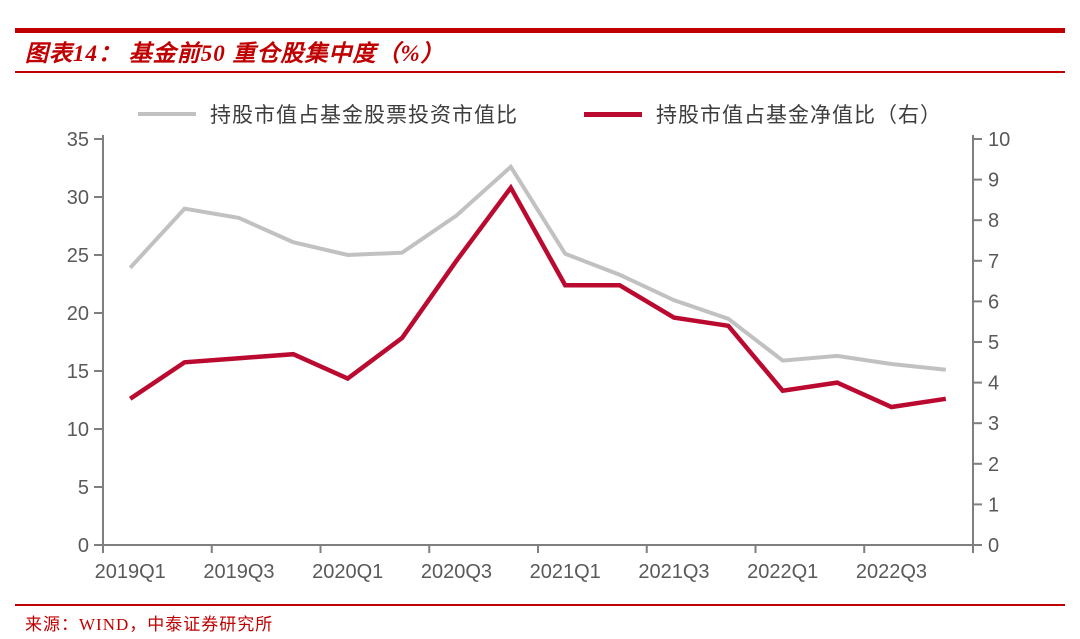 The image size is (1080, 639). Describe the element at coordinates (78, 430) in the screenshot. I see `left-axis-tick-label: 10` at that location.